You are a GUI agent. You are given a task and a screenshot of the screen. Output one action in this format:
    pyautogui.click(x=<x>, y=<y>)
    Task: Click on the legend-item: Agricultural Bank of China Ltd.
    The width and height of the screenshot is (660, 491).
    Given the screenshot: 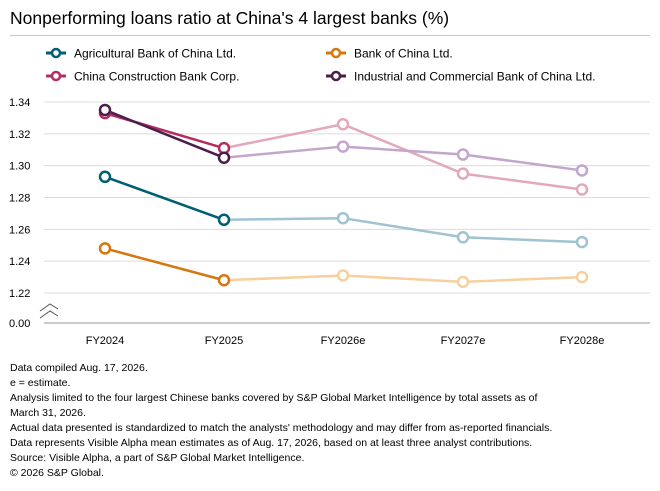 What is the action you would take?
    pyautogui.click(x=141, y=54)
    